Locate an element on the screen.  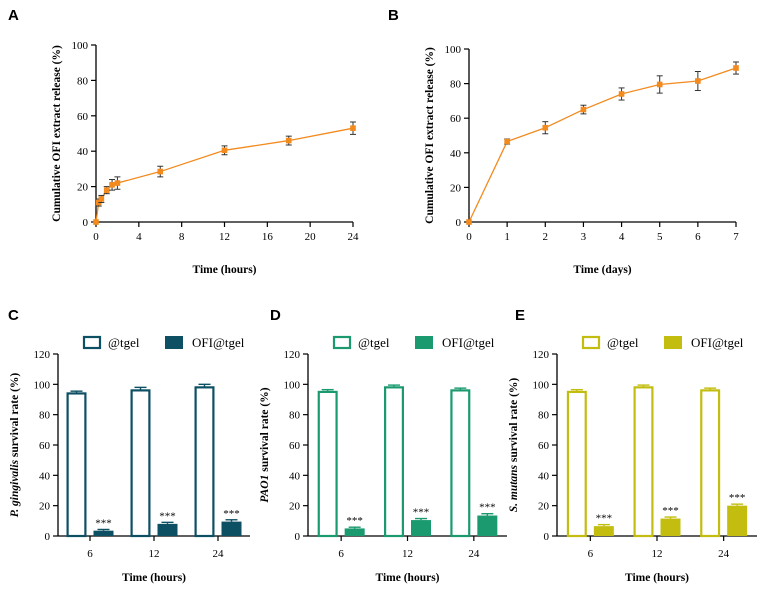
x-axis-label: Time (days) is located at coordinates (602, 270).